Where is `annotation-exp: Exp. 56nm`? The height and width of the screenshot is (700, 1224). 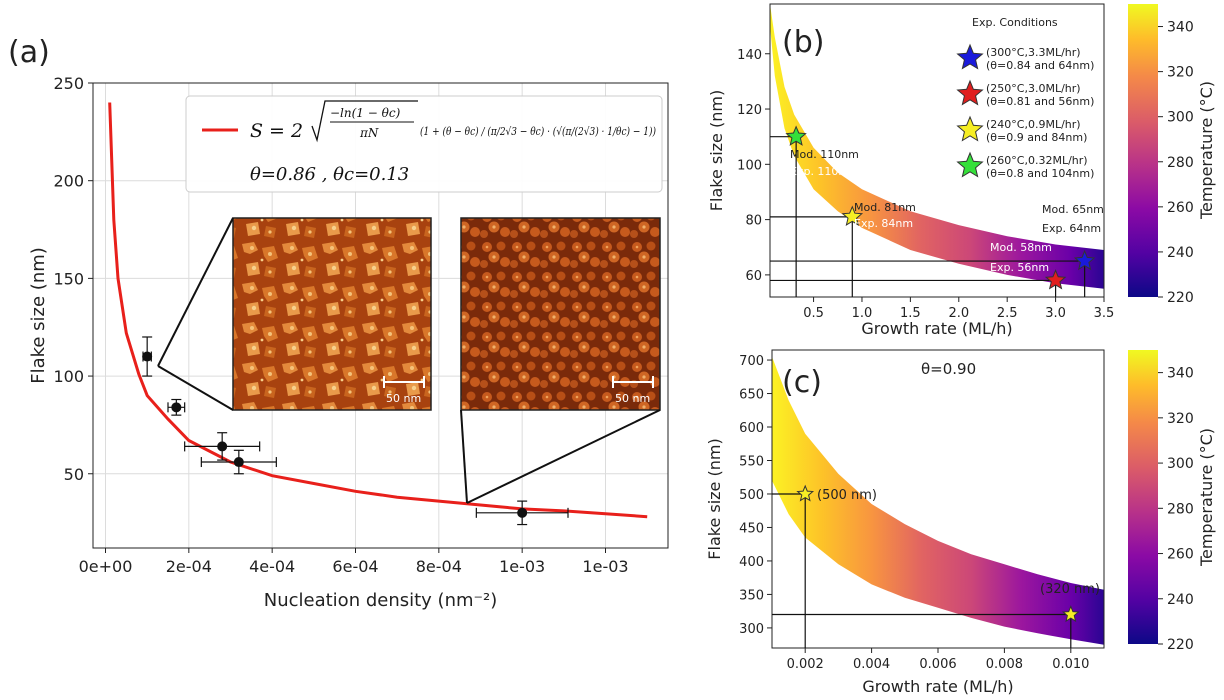 annotation-exp: Exp. 56nm is located at coordinates (1019, 267).